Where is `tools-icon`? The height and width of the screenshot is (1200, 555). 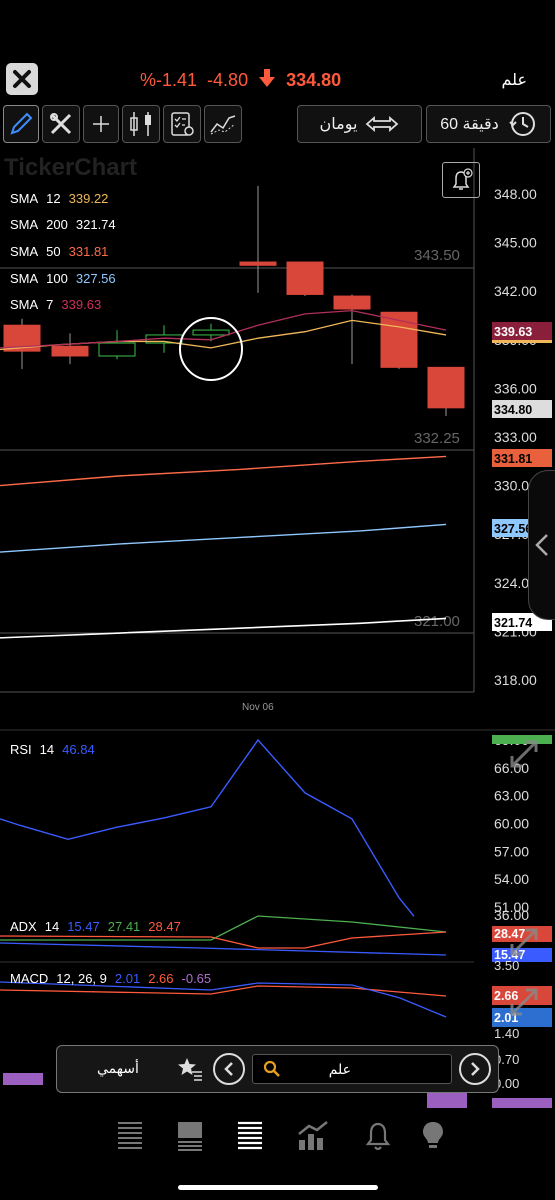
tools-icon is located at coordinates (61, 124).